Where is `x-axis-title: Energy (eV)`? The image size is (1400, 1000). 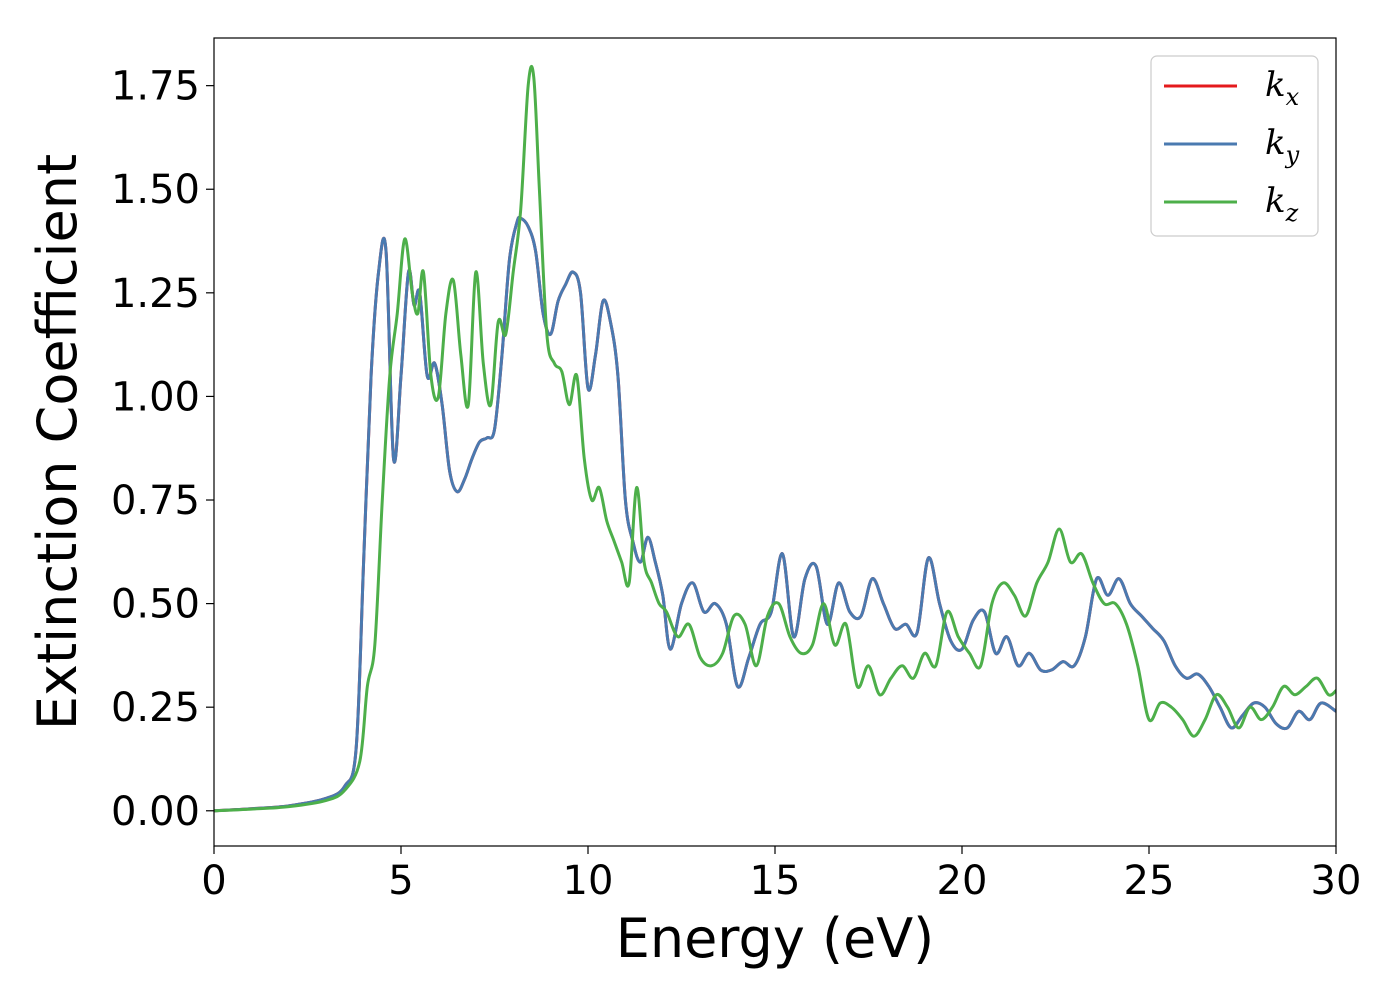
x-axis-title: Energy (eV) is located at coordinates (775, 938).